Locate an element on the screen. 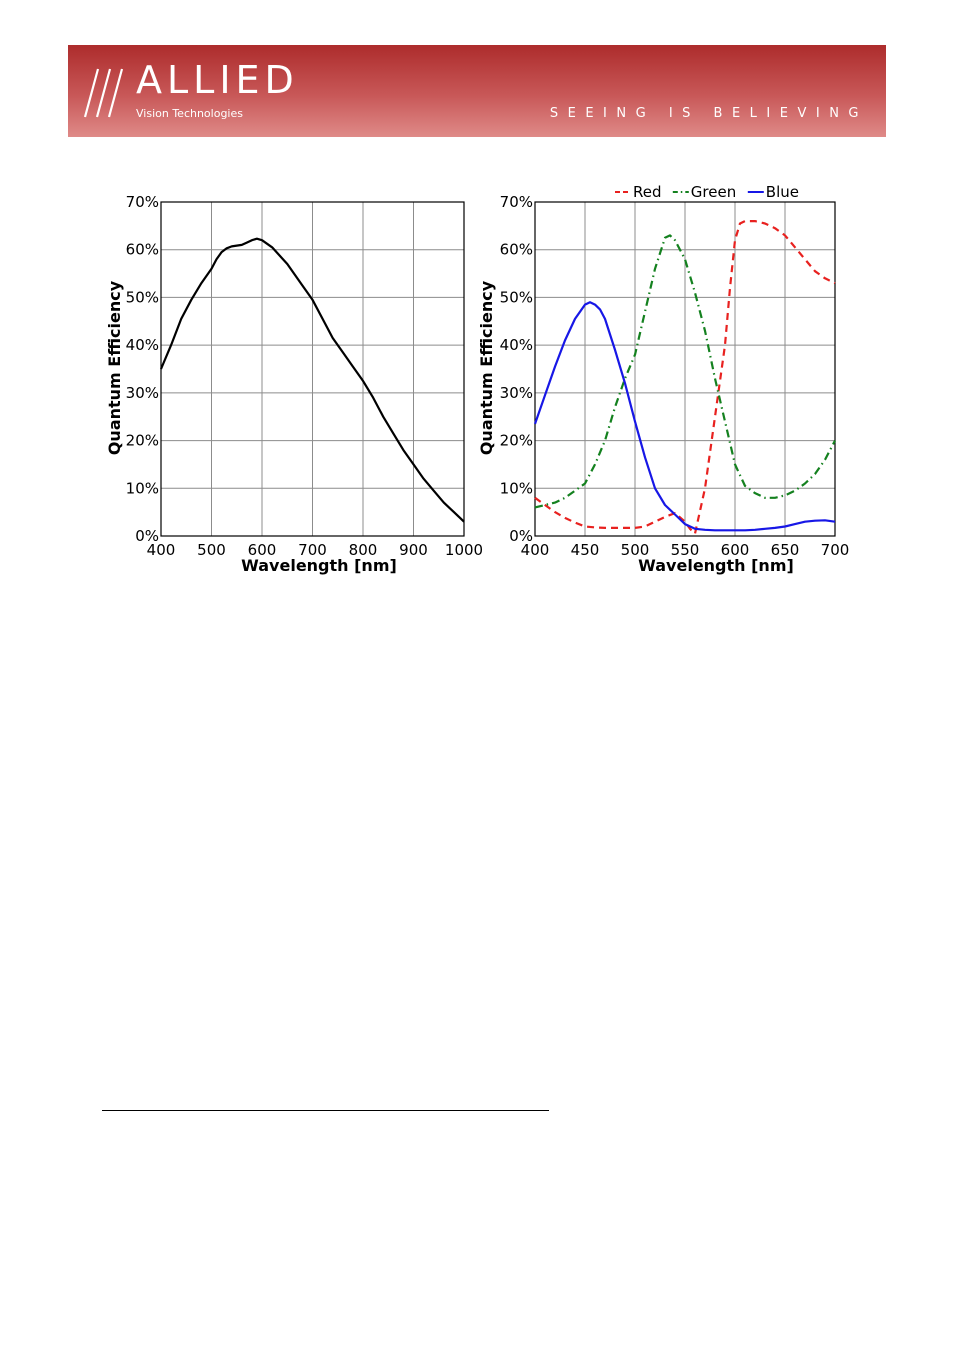 This screenshot has height=1350, width=954. x-tick-label: 450 is located at coordinates (585, 550).